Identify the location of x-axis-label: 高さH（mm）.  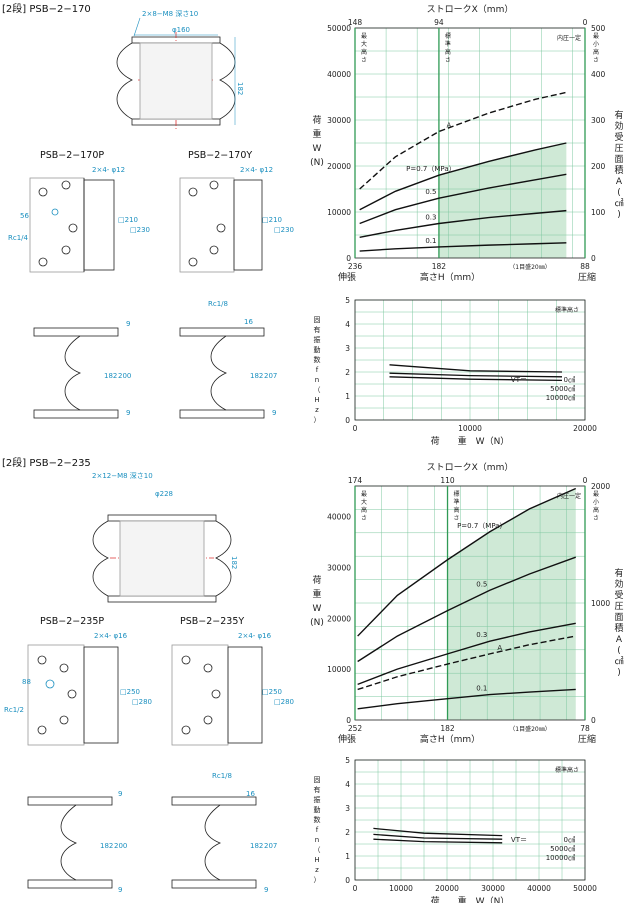
(450, 739).